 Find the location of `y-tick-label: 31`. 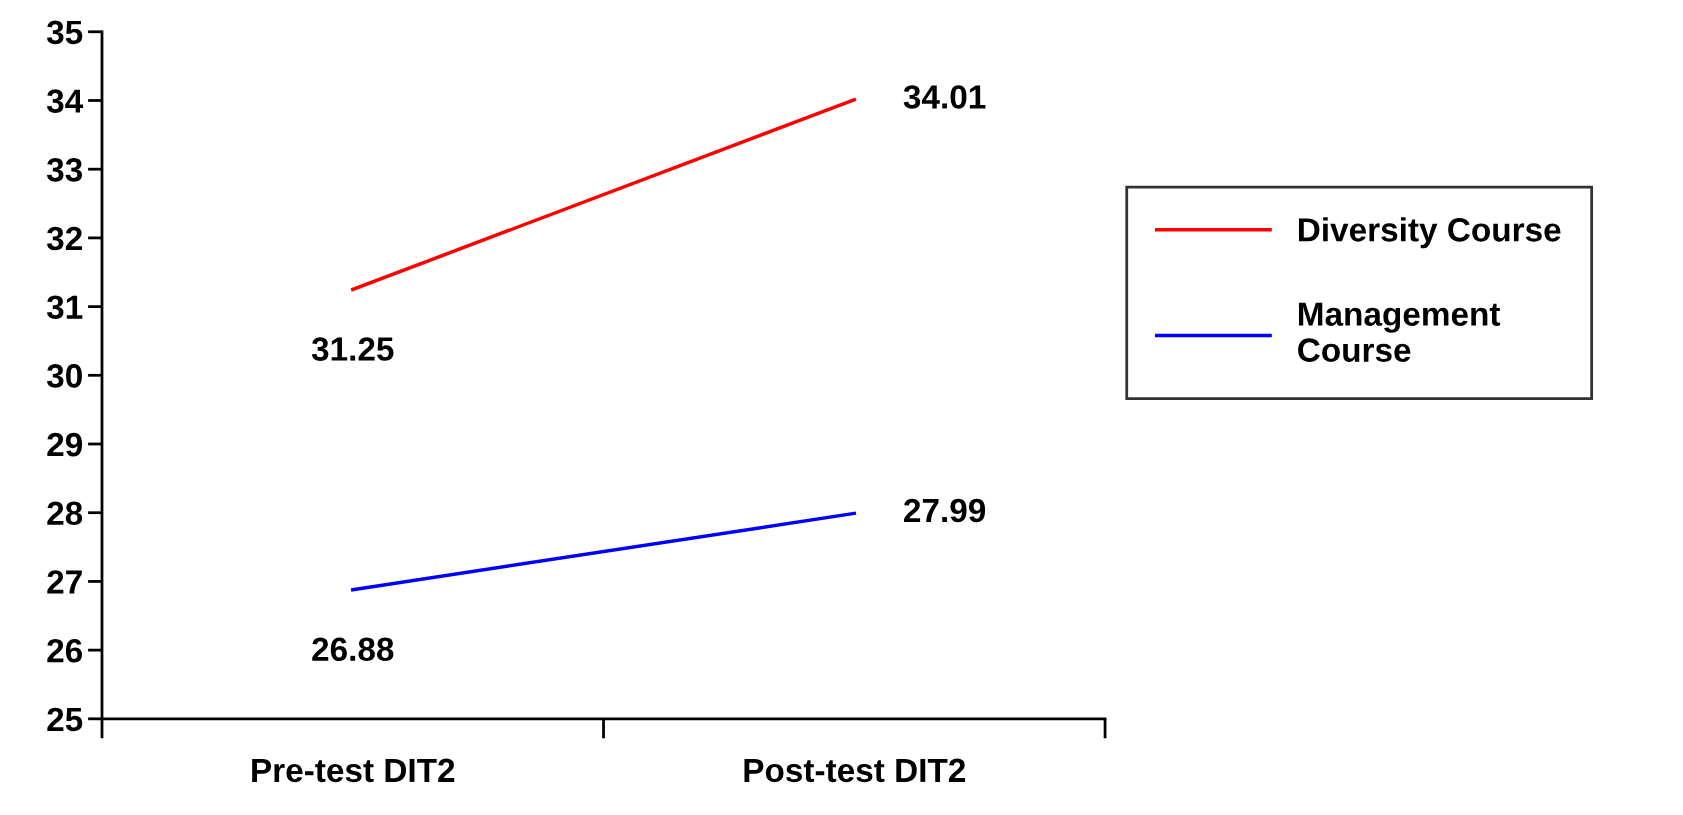

y-tick-label: 31 is located at coordinates (64, 307).